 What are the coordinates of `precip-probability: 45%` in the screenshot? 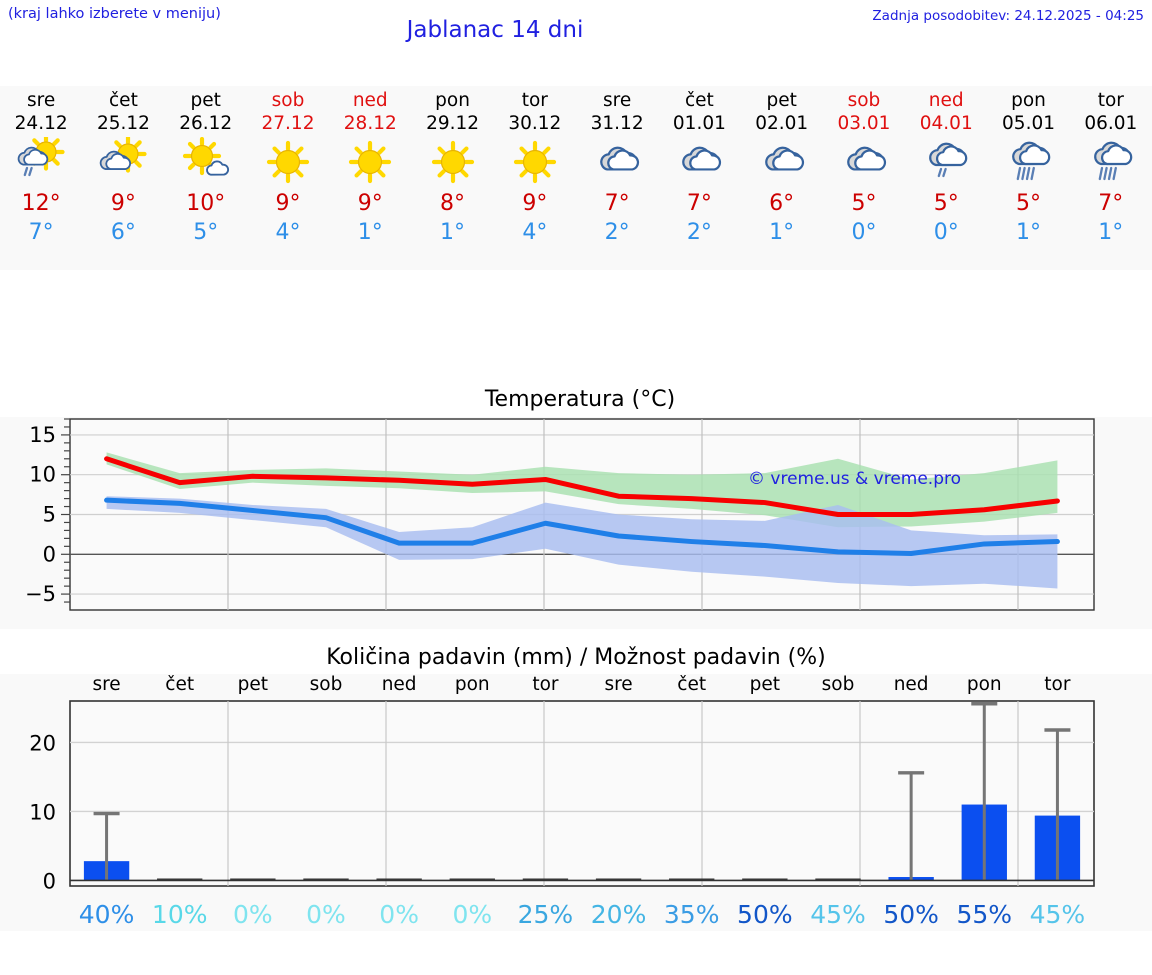 It's located at (1057, 914).